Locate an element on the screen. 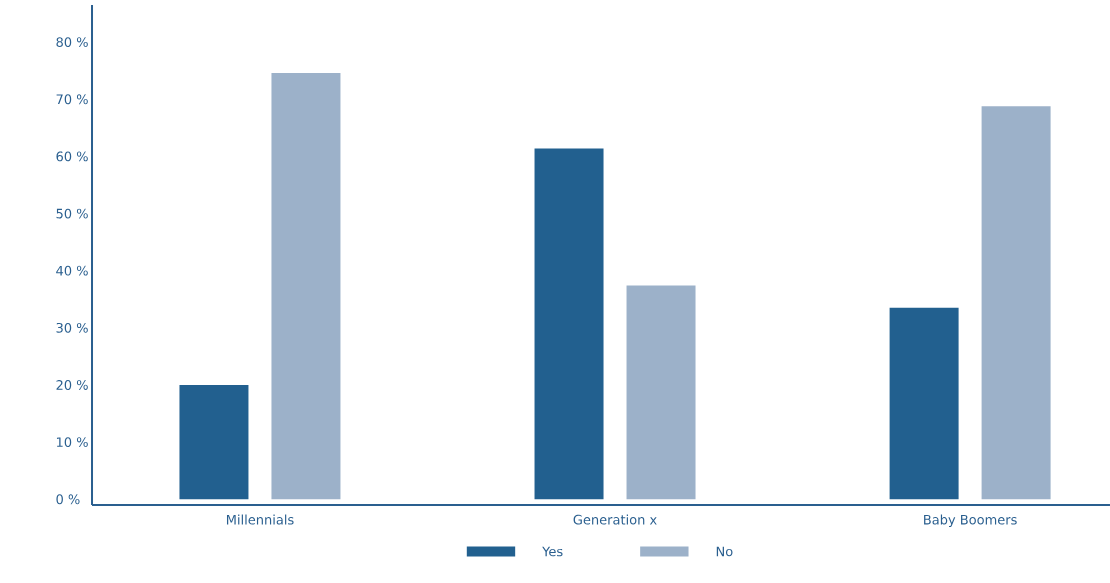  x-tick-label: Baby Boomers is located at coordinates (970, 521).